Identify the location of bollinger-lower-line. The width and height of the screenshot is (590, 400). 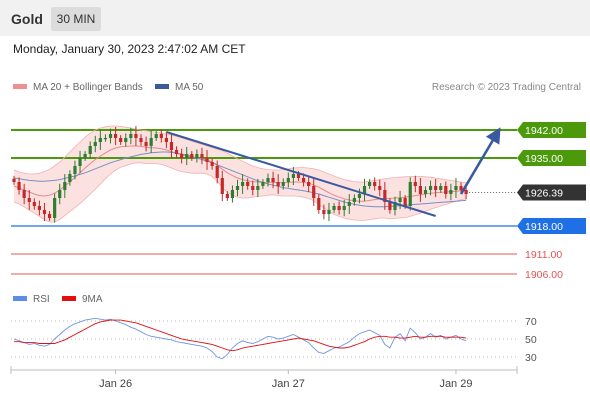
(240, 192).